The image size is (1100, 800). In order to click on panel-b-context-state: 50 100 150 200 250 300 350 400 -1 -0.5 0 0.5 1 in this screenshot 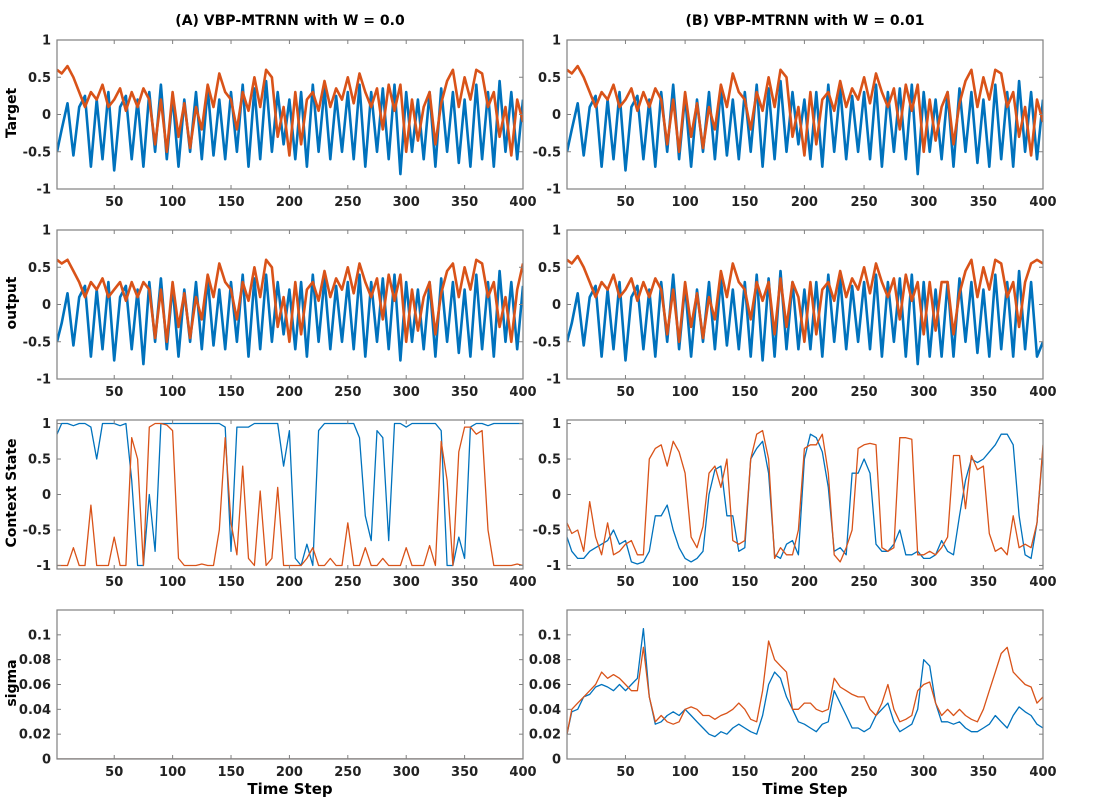, I will do `click(795, 503)`.